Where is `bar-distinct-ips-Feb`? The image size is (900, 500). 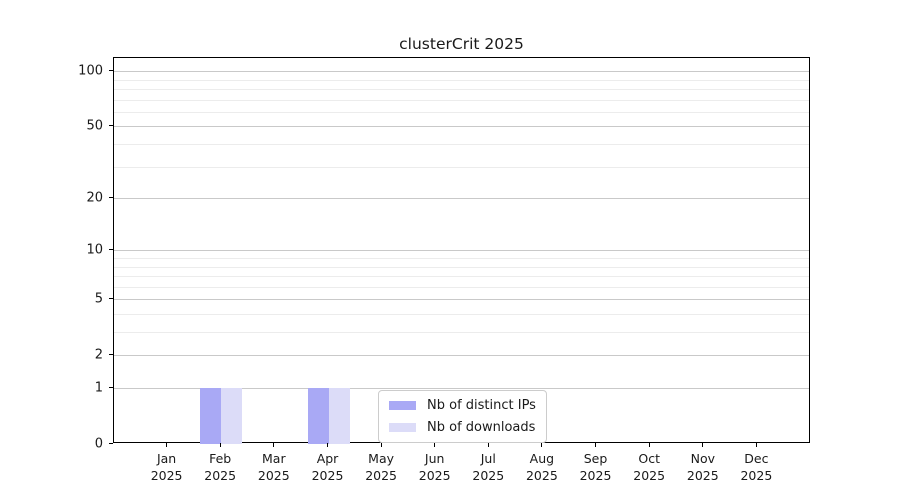 bar-distinct-ips-Feb is located at coordinates (211, 416).